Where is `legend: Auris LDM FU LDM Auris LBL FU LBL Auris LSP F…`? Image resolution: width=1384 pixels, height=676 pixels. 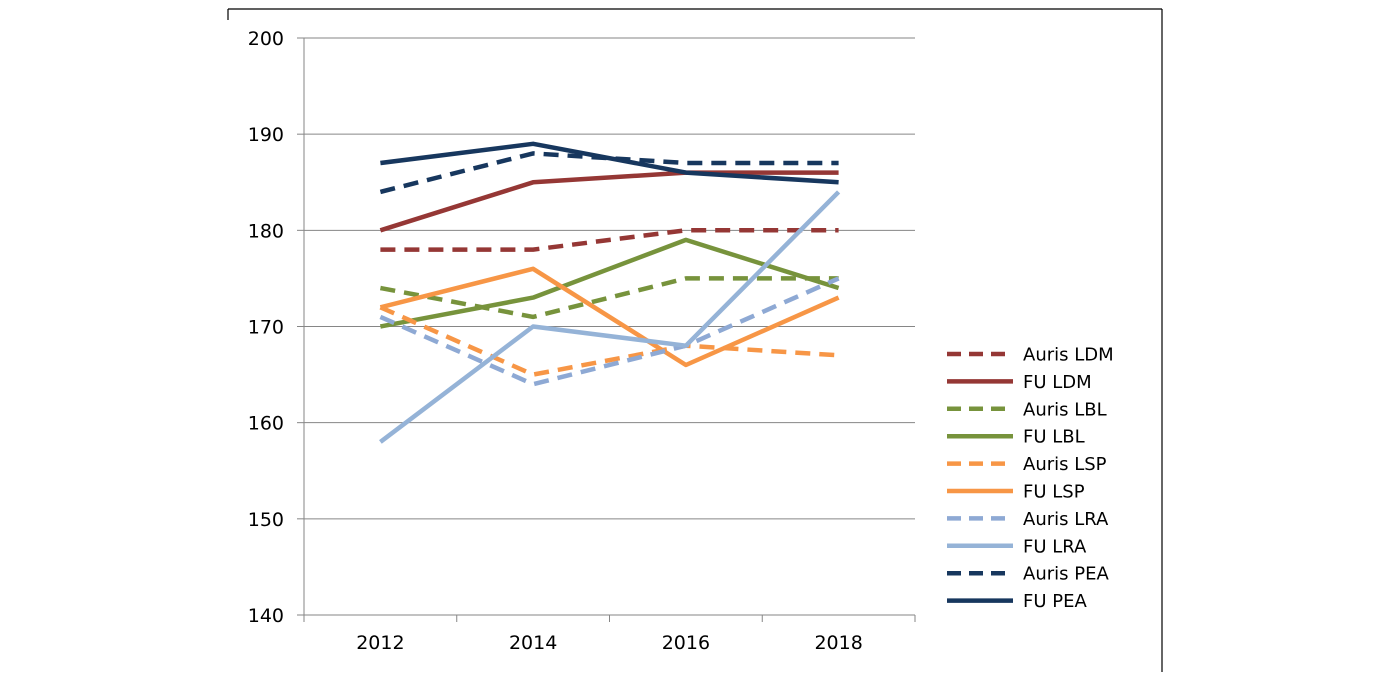 legend: Auris LDM FU LDM Auris LBL FU LBL Auris LSP F… is located at coordinates (1030, 478).